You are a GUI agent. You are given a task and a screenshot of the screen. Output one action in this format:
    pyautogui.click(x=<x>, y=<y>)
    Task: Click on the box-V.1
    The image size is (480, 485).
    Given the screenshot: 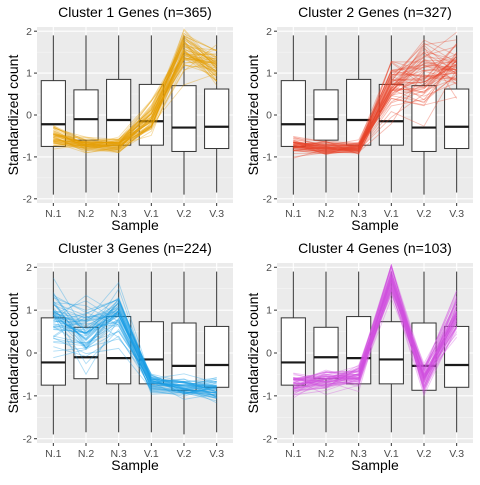 What is the action you would take?
    pyautogui.click(x=151, y=114)
    